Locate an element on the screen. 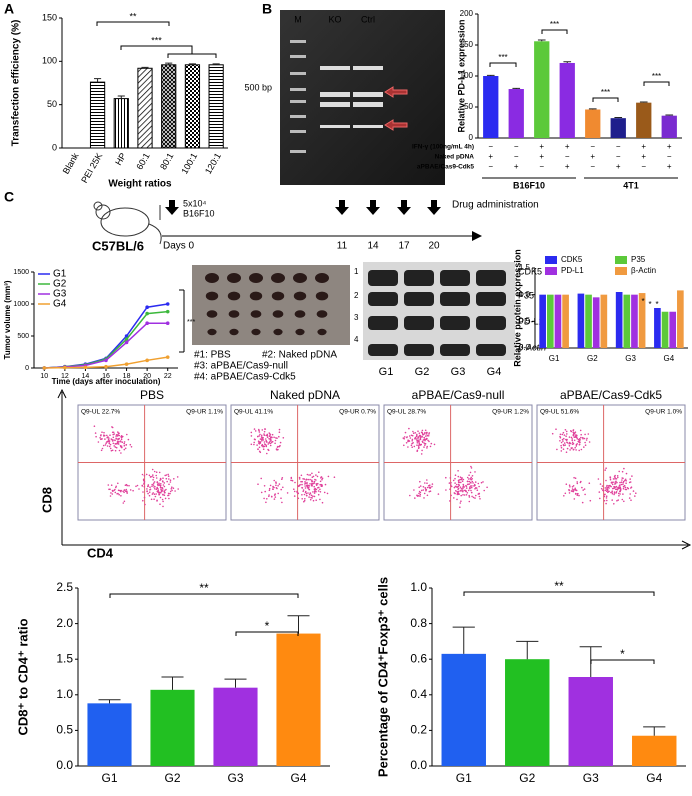 This screenshot has height=796, width=692. blot-band is located at coordinates (419, 278).